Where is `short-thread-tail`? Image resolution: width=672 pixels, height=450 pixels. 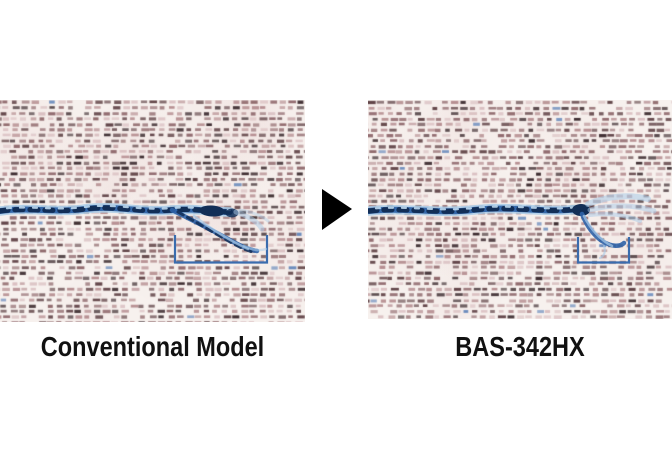
short-thread-tail is located at coordinates (618, 226).